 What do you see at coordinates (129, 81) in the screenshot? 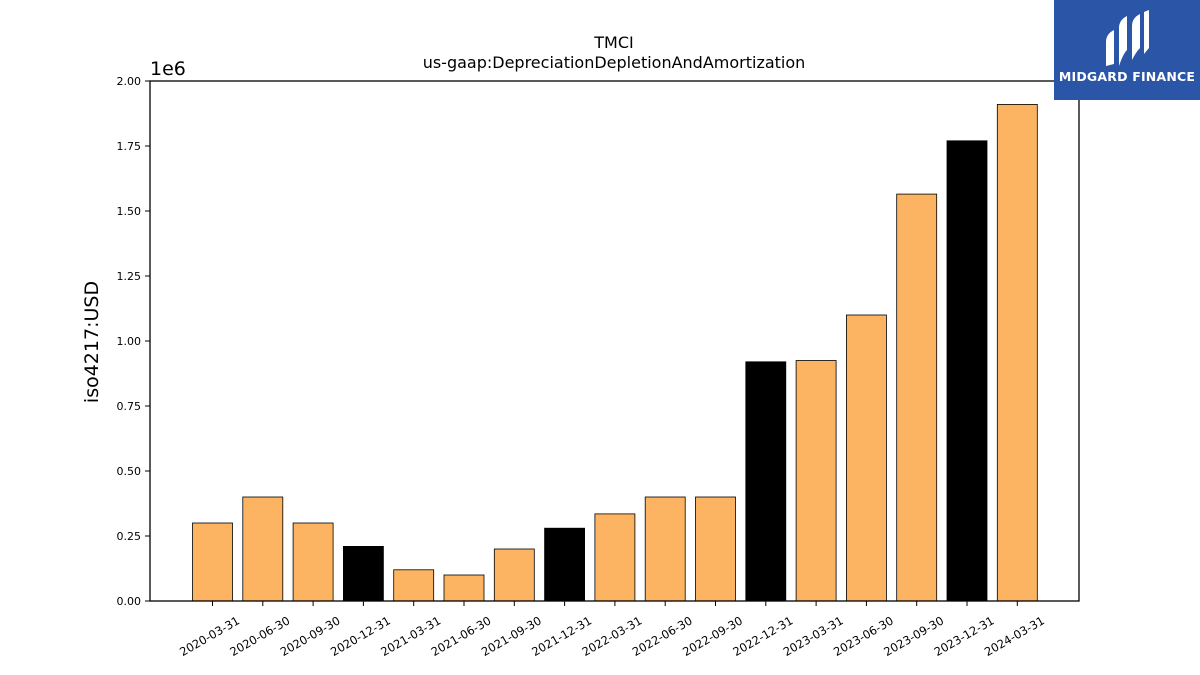
I see `y-tick-label: 2.00` at bounding box center [129, 81].